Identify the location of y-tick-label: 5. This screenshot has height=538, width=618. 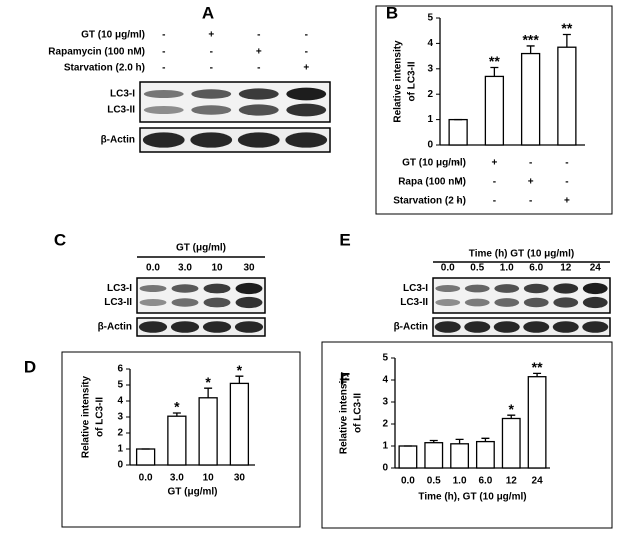
(385, 358).